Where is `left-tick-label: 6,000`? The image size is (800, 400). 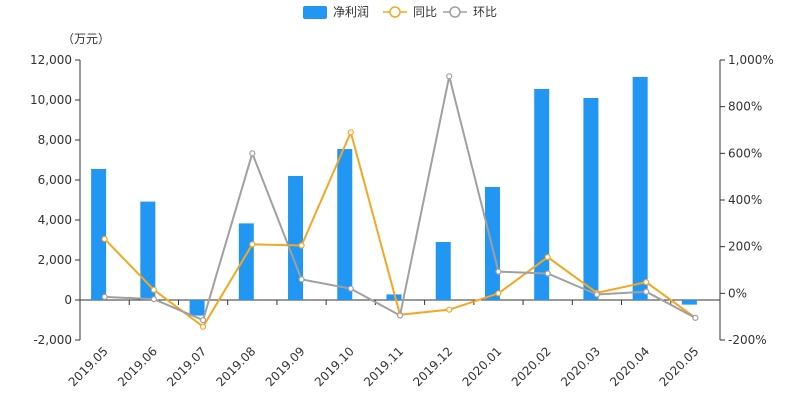
left-tick-label: 6,000 is located at coordinates (55, 180).